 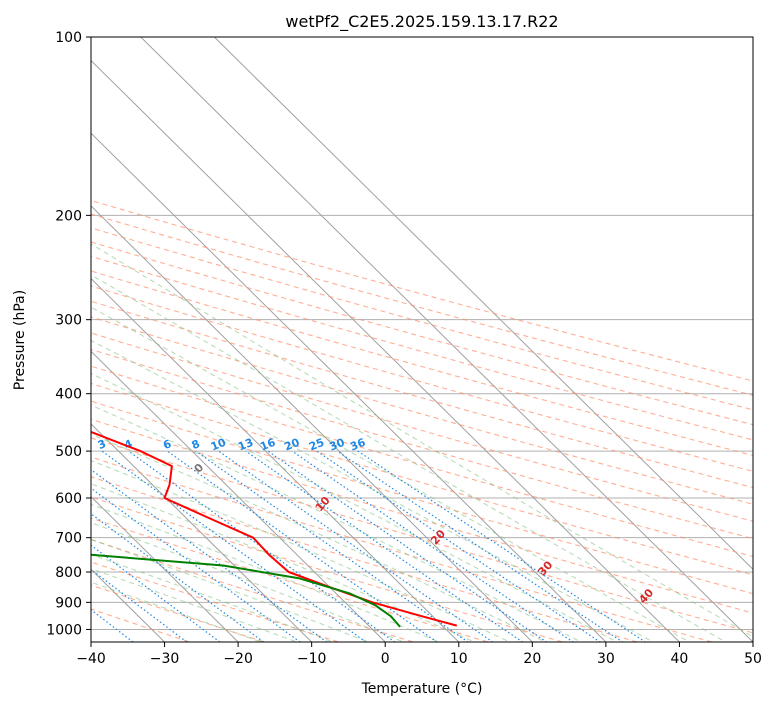 I want to click on x-tick-label: 30, so click(x=606, y=659).